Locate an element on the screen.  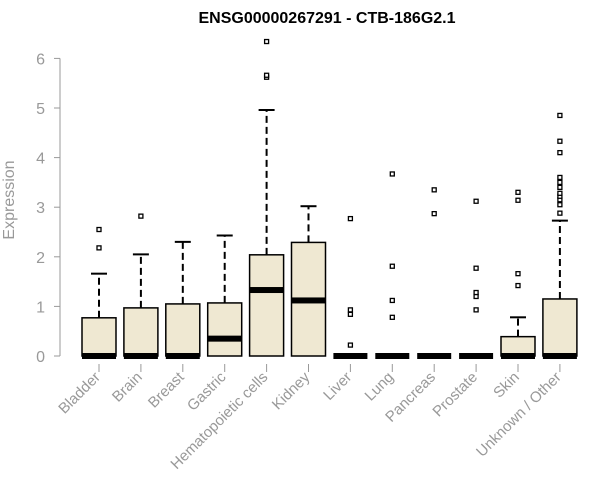
x-tick-label: Kidney is located at coordinates (291, 390).